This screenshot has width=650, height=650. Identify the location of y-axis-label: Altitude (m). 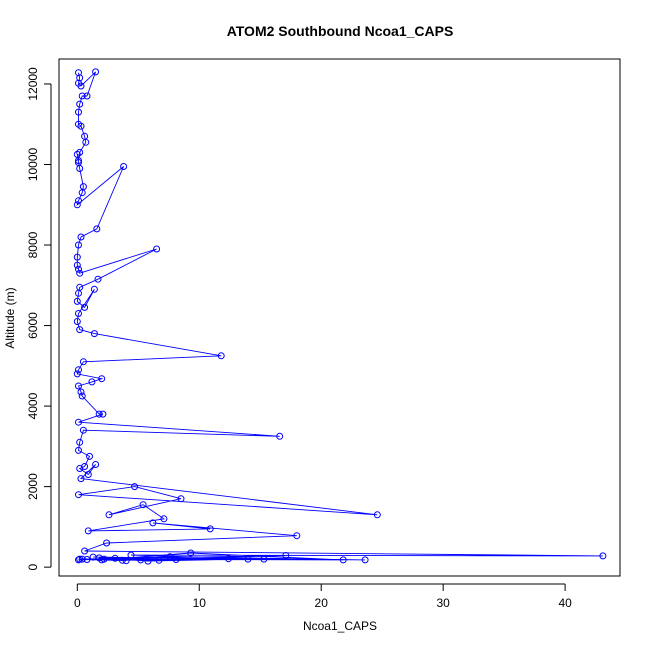
(10, 317).